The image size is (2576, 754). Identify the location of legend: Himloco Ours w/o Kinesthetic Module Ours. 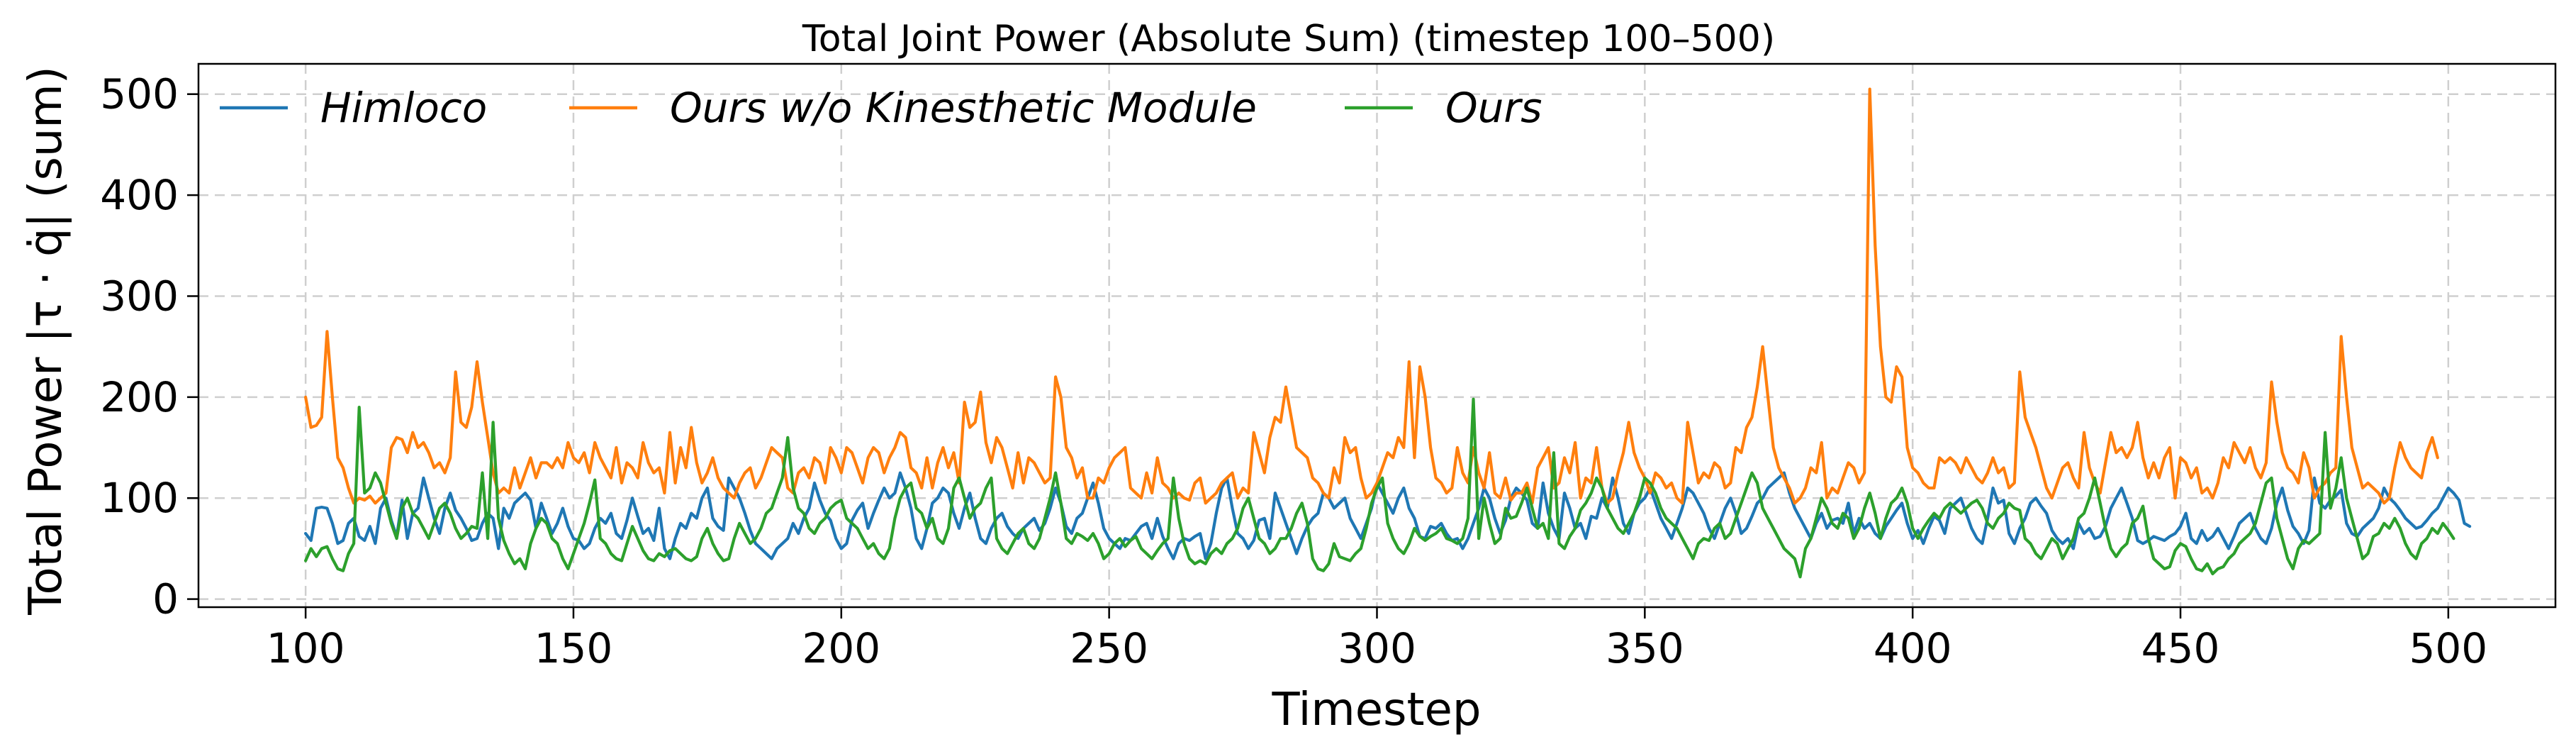
(881, 108).